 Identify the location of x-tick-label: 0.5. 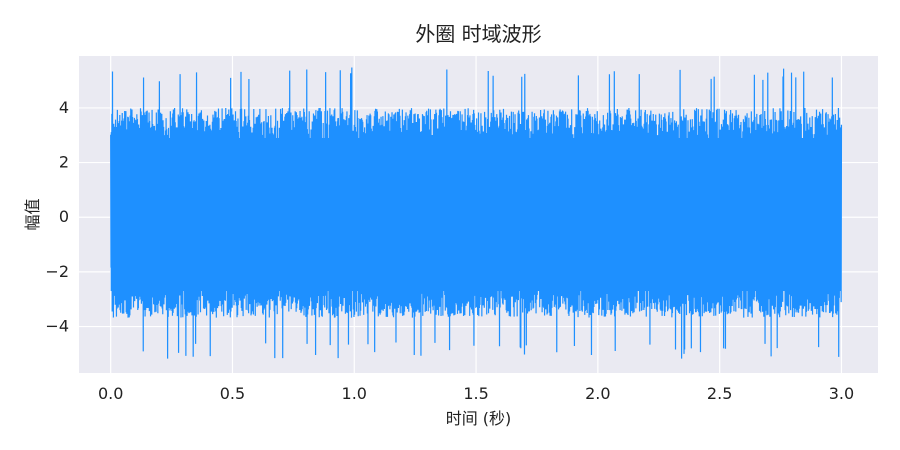
(232, 393).